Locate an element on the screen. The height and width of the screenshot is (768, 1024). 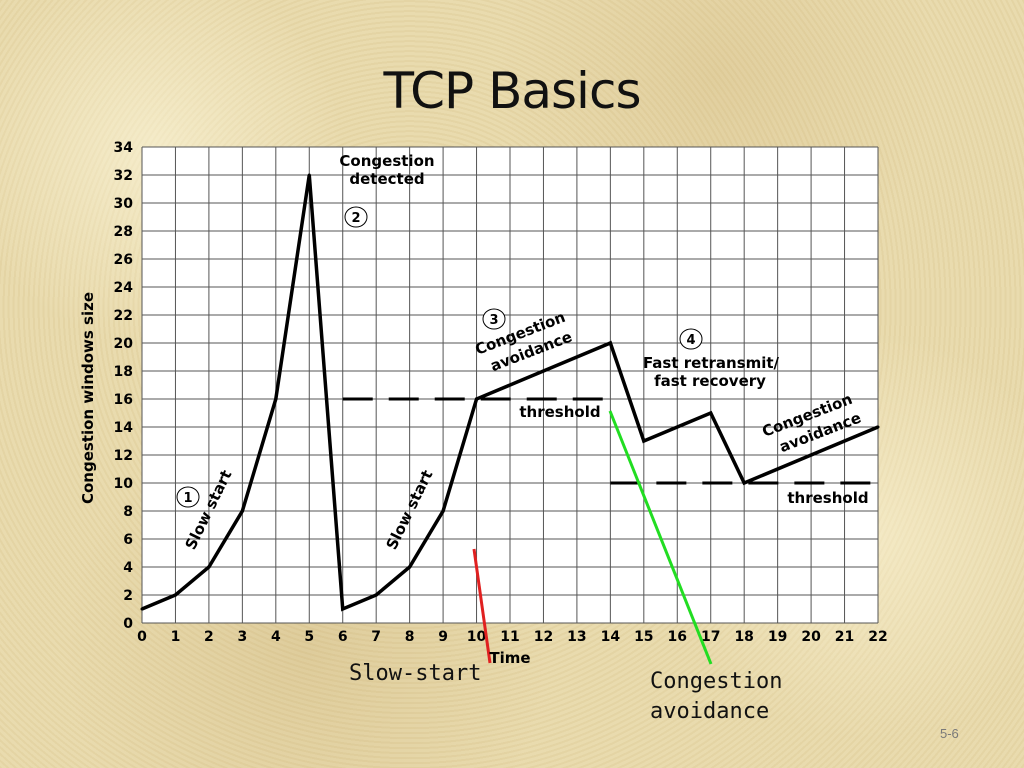
marker-2: 2 is located at coordinates (356, 217).